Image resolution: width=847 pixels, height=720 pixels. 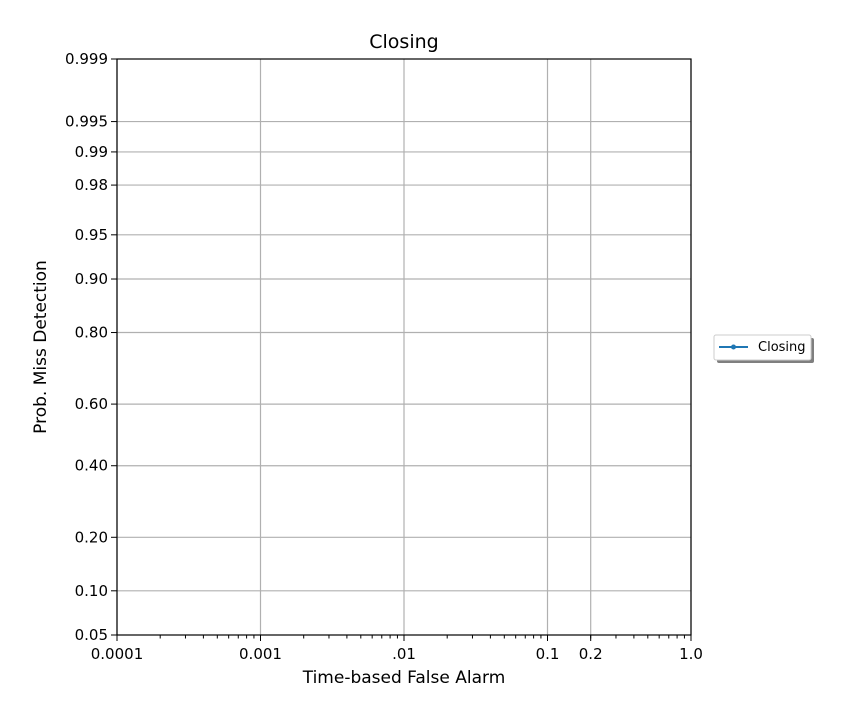 I want to click on x-tick-label: 0.1, so click(x=548, y=654).